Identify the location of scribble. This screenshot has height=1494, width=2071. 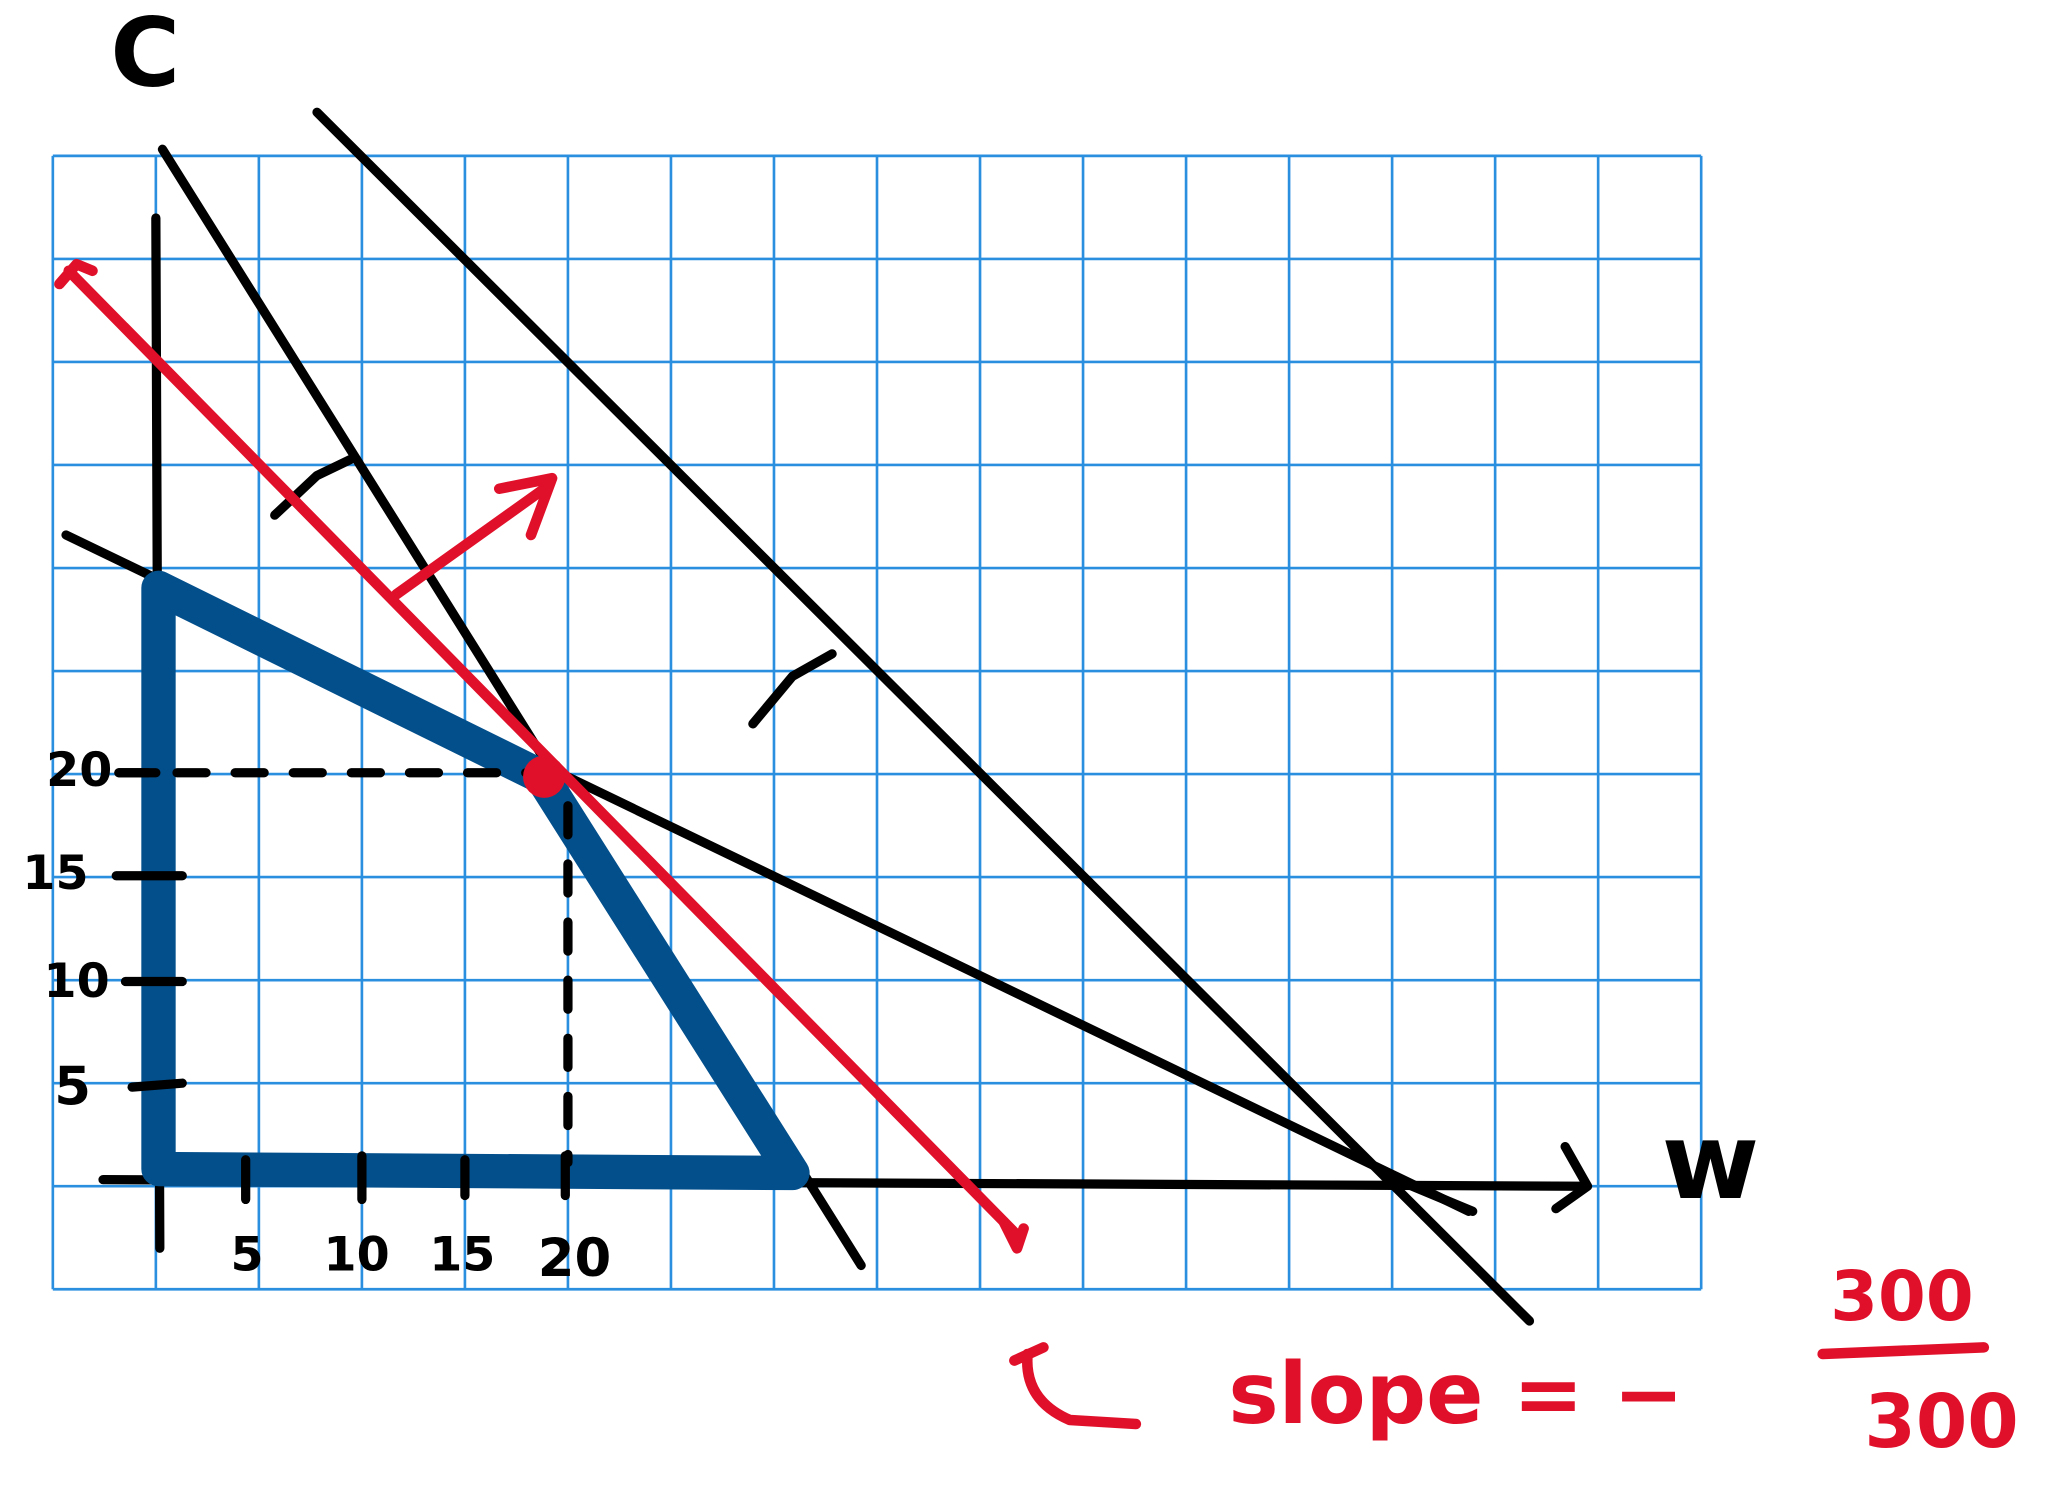
(1430, 1193).